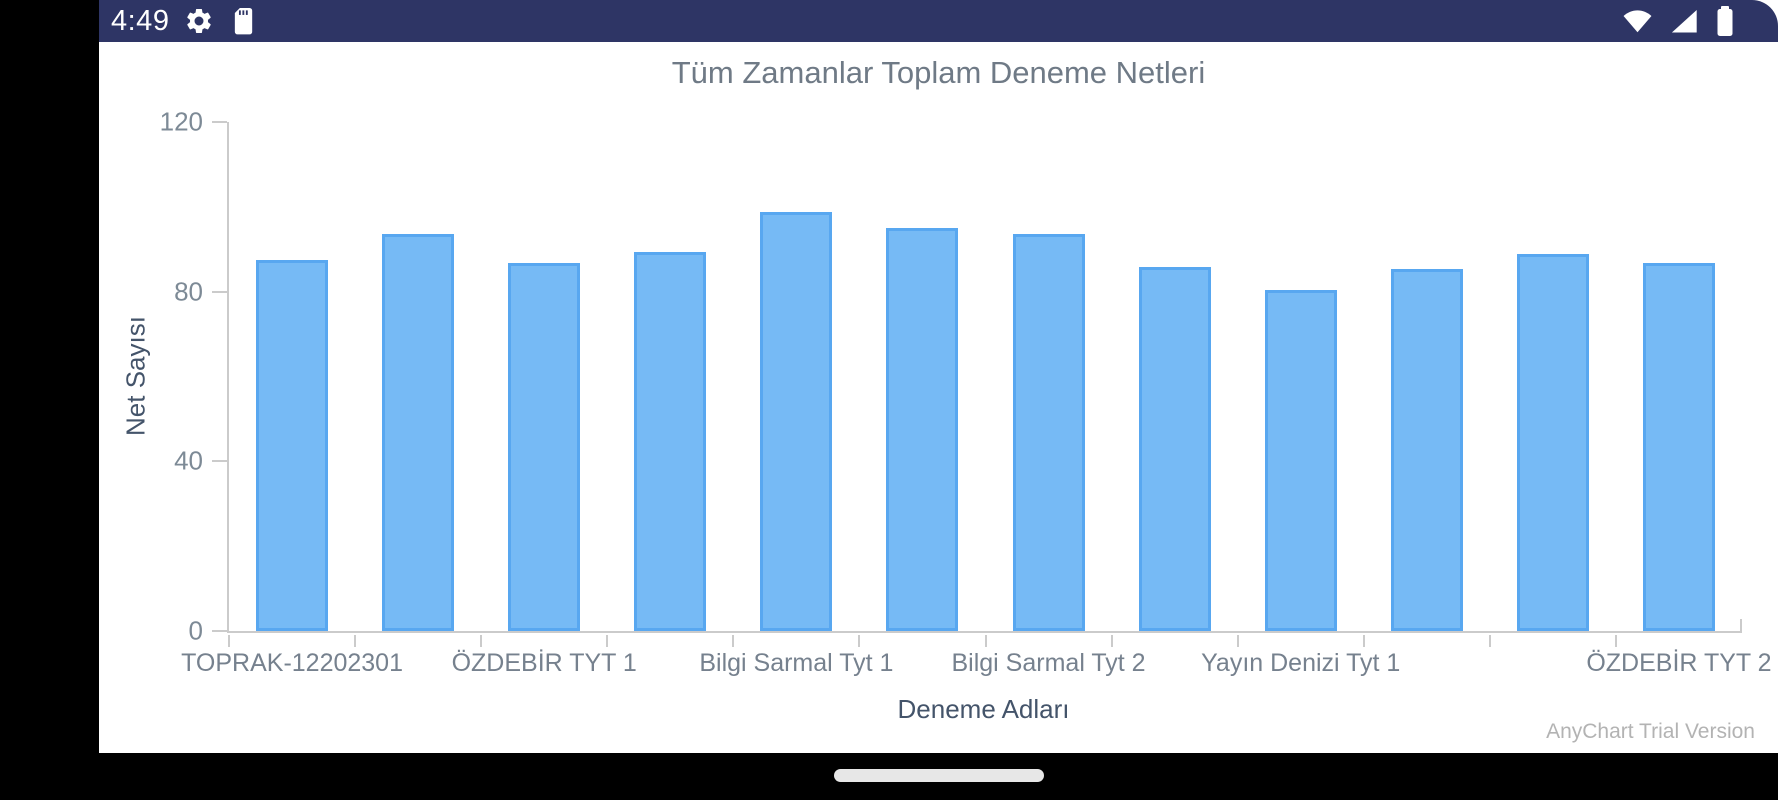  What do you see at coordinates (1679, 663) in the screenshot?
I see `x-axis-category-label: ÖZDEBİR TYT 2` at bounding box center [1679, 663].